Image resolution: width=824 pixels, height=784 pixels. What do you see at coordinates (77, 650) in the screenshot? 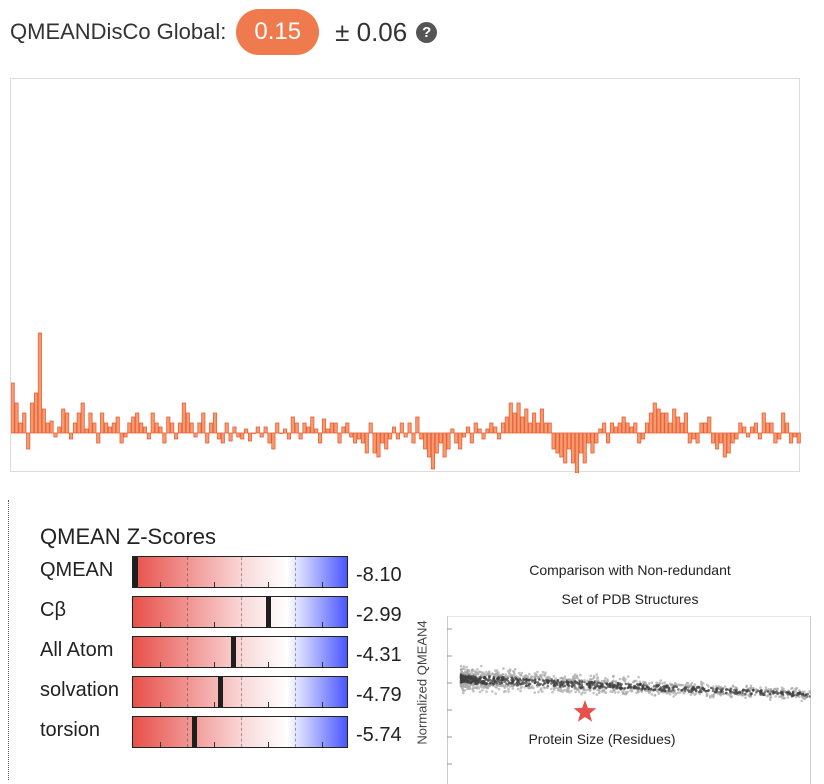
I see `zscore-label: All Atom` at bounding box center [77, 650].